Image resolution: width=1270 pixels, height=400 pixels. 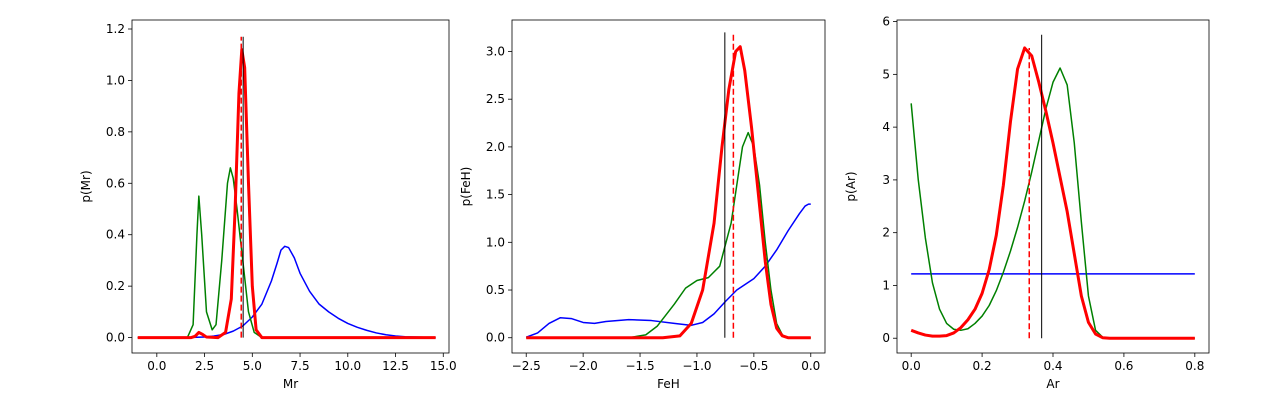 I want to click on y-tick-label: 3.0, so click(x=495, y=51).